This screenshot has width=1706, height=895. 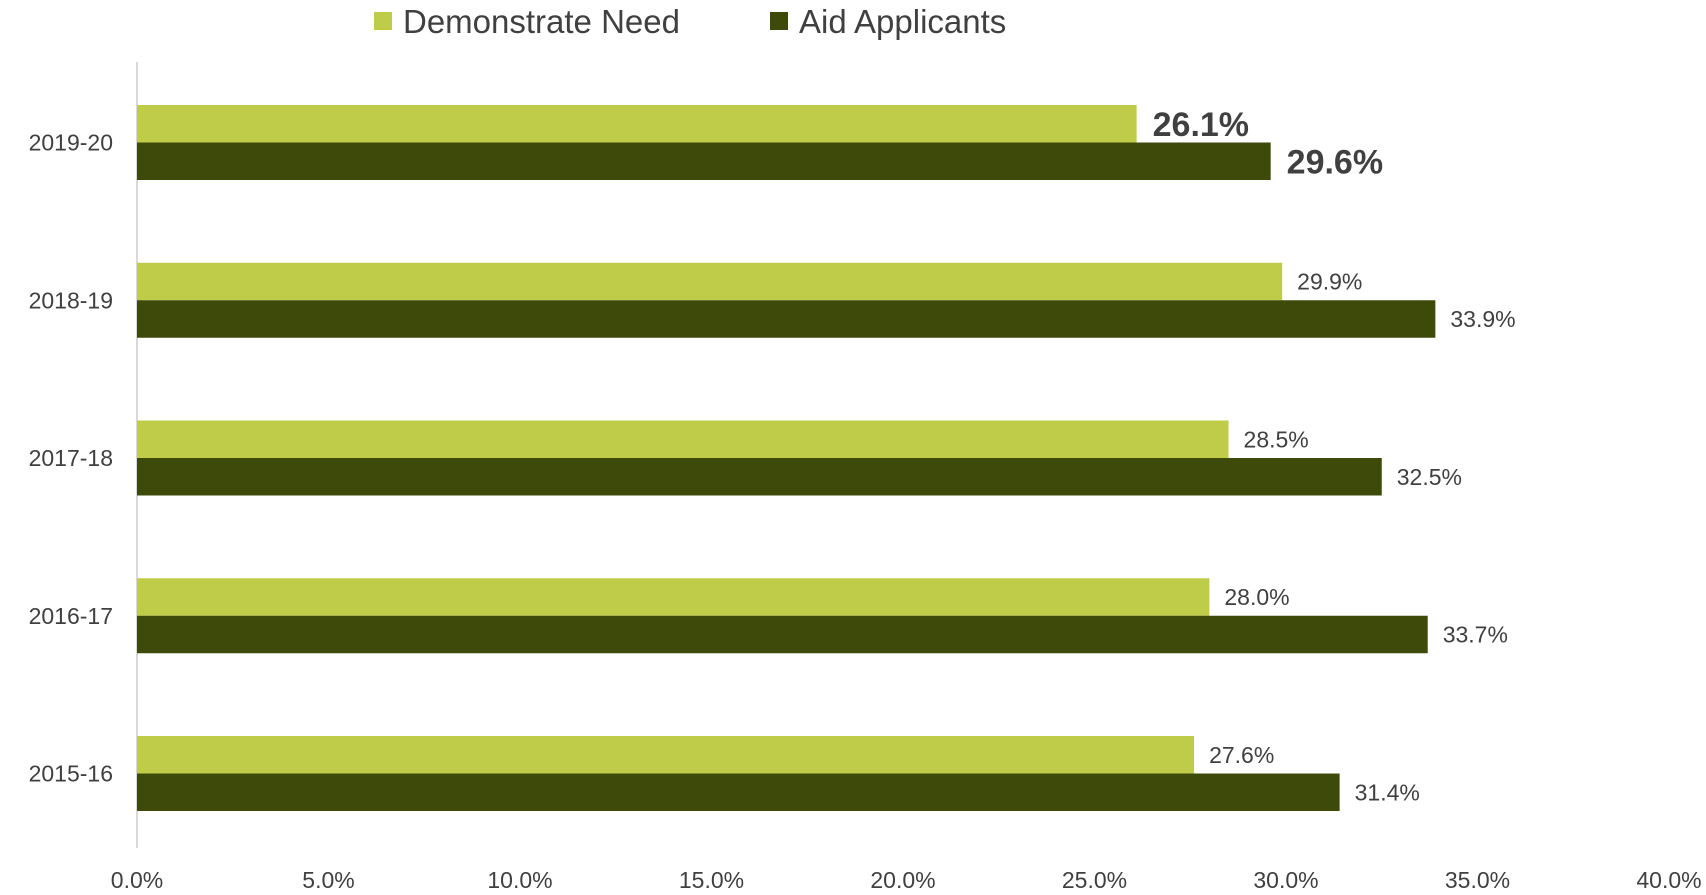 What do you see at coordinates (71, 774) in the screenshot?
I see `category-label: 2015-16` at bounding box center [71, 774].